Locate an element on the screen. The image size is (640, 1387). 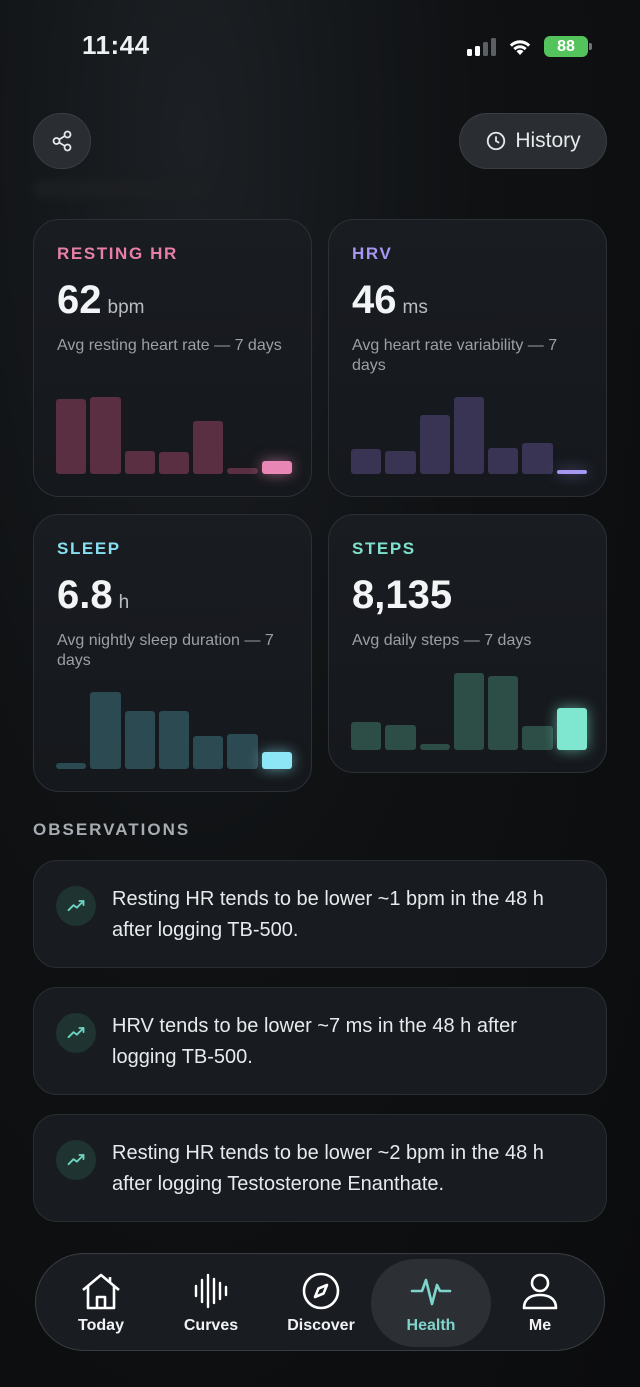
status-time: 11:44 is located at coordinates (116, 45).